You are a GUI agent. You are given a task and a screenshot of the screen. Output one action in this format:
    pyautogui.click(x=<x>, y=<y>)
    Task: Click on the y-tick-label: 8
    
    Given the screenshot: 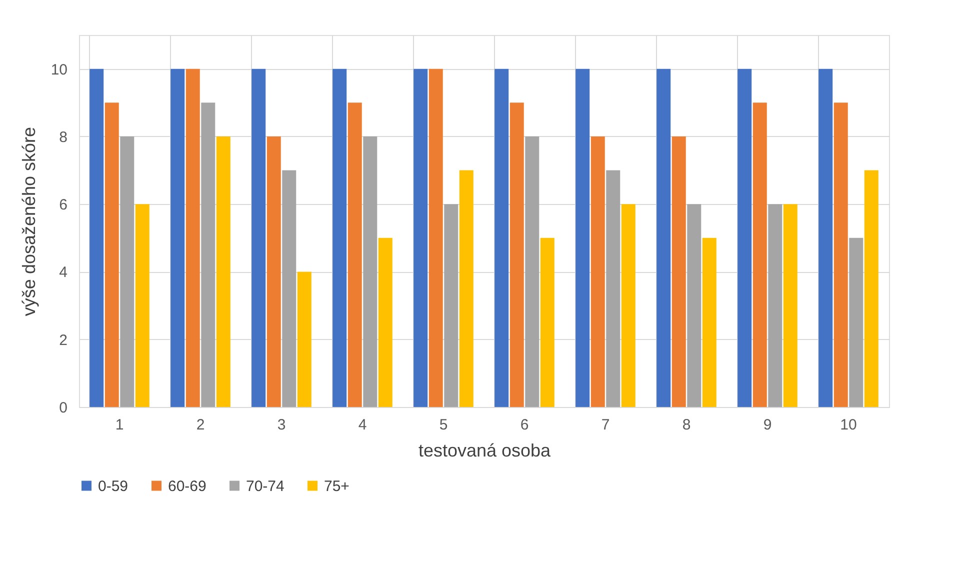 What is the action you would take?
    pyautogui.click(x=63, y=137)
    